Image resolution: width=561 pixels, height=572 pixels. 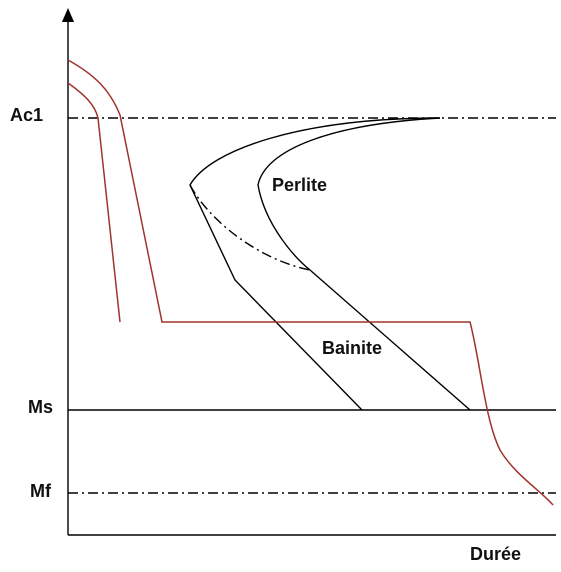 I want to click on y-axis-arrow, so click(x=68, y=15).